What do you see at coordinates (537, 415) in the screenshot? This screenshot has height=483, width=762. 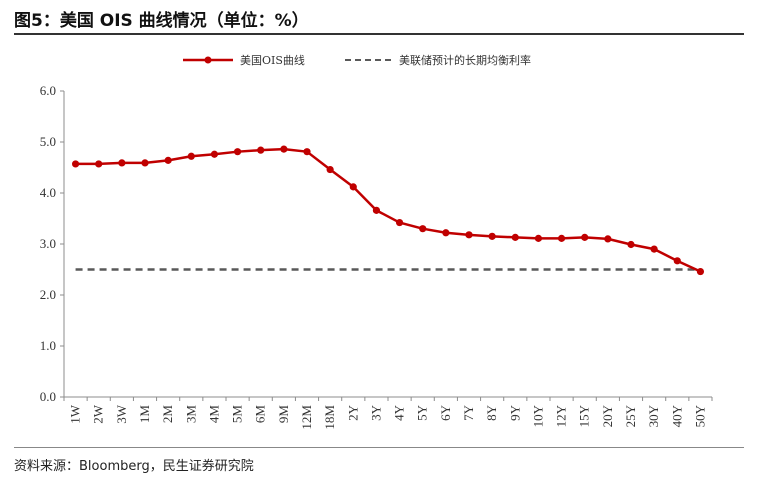 I see `x-tick-label: 10Y` at bounding box center [537, 415].